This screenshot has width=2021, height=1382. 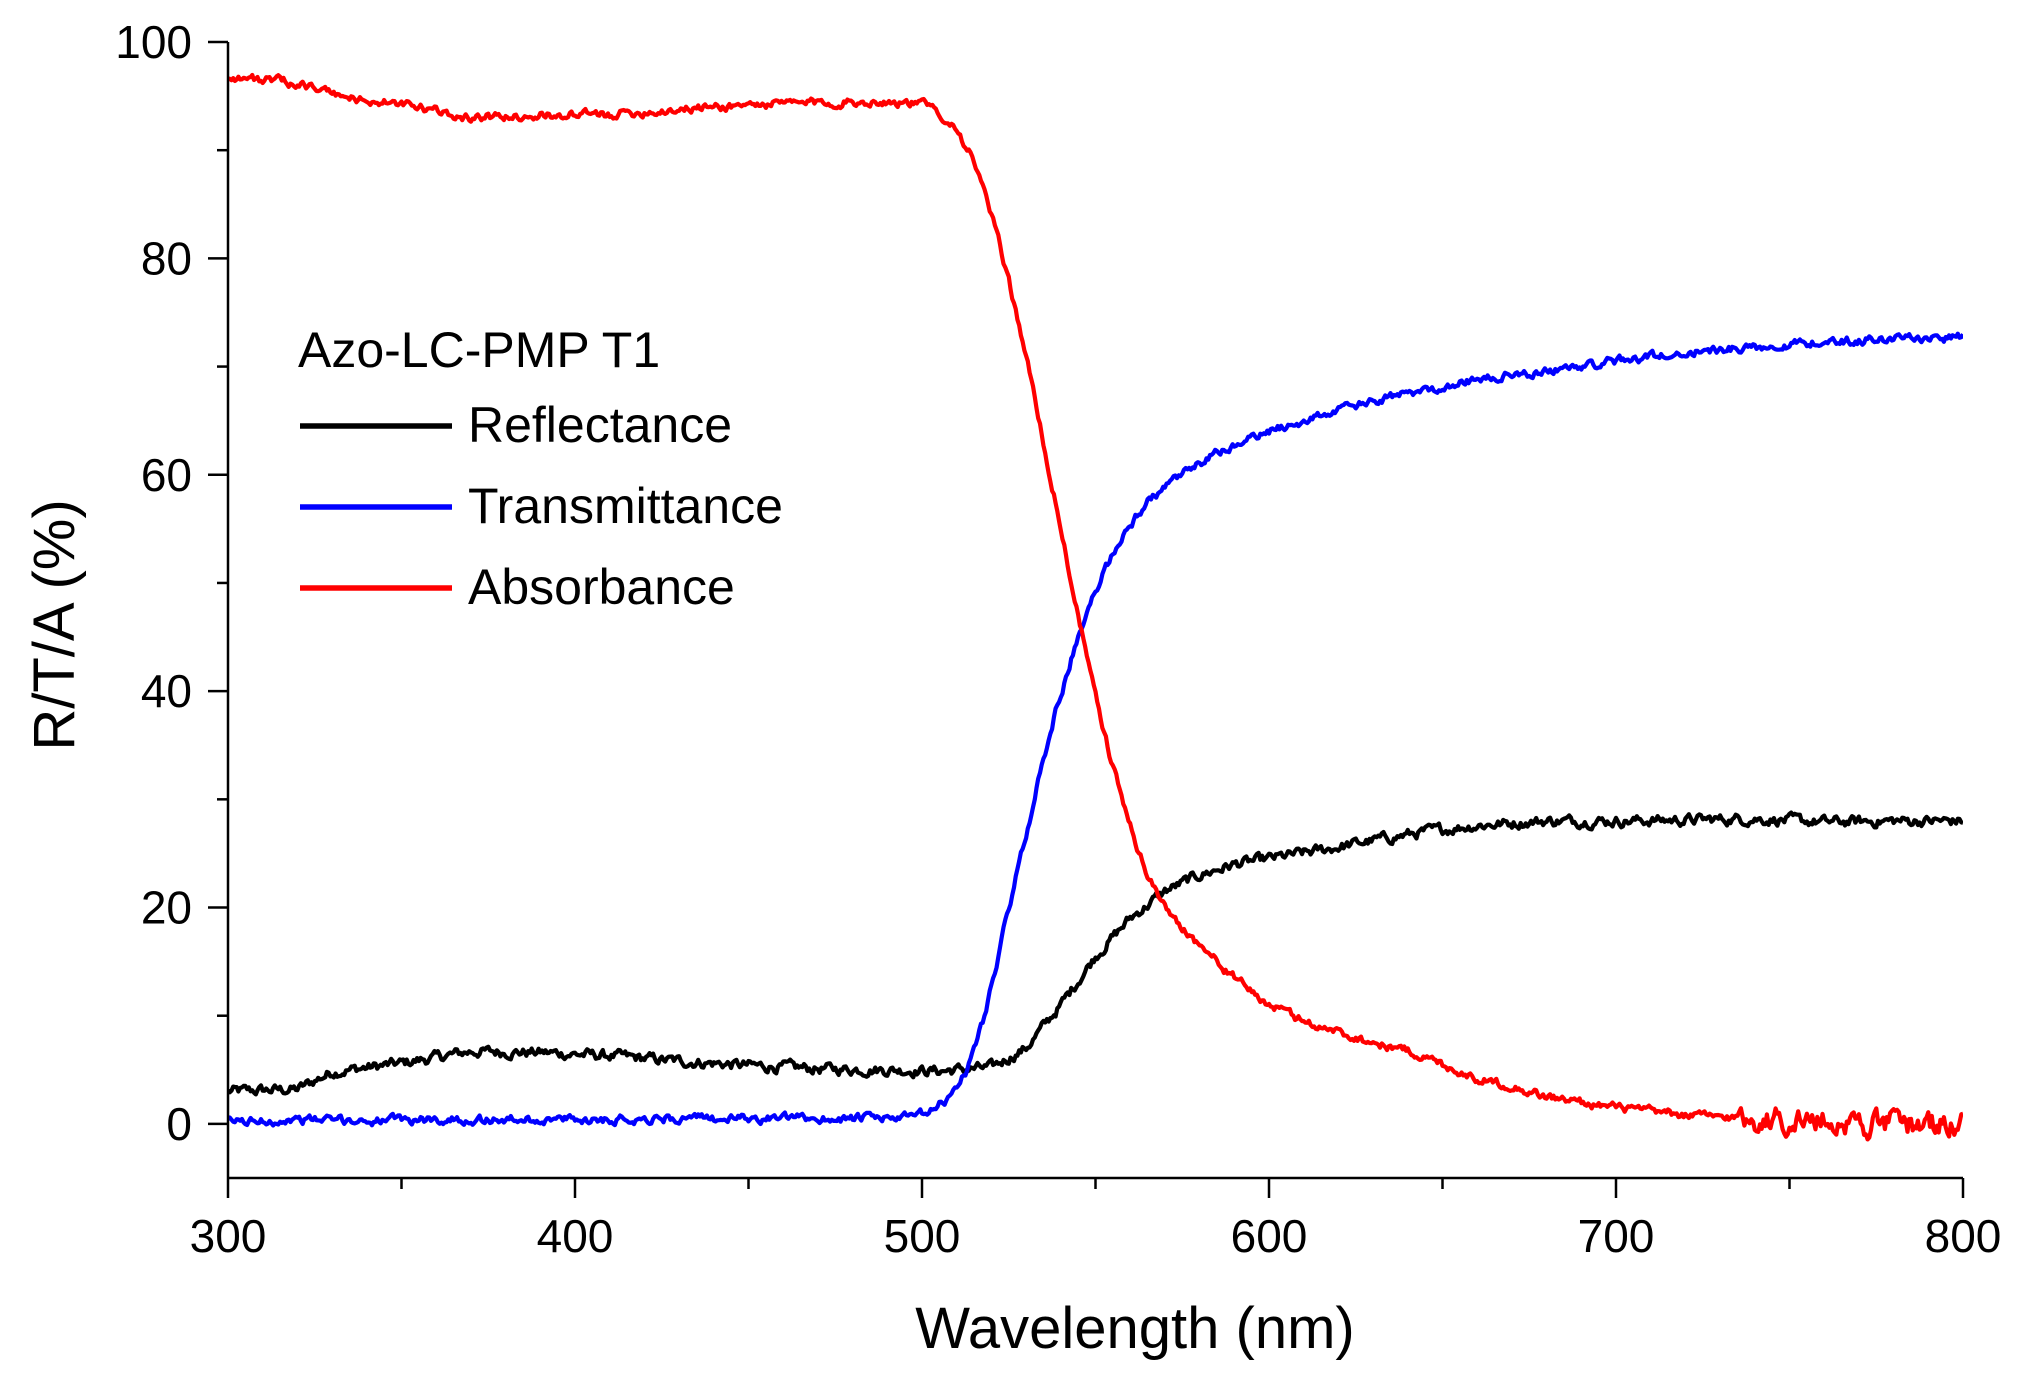 What do you see at coordinates (575, 1236) in the screenshot?
I see `x-tick-label: 400` at bounding box center [575, 1236].